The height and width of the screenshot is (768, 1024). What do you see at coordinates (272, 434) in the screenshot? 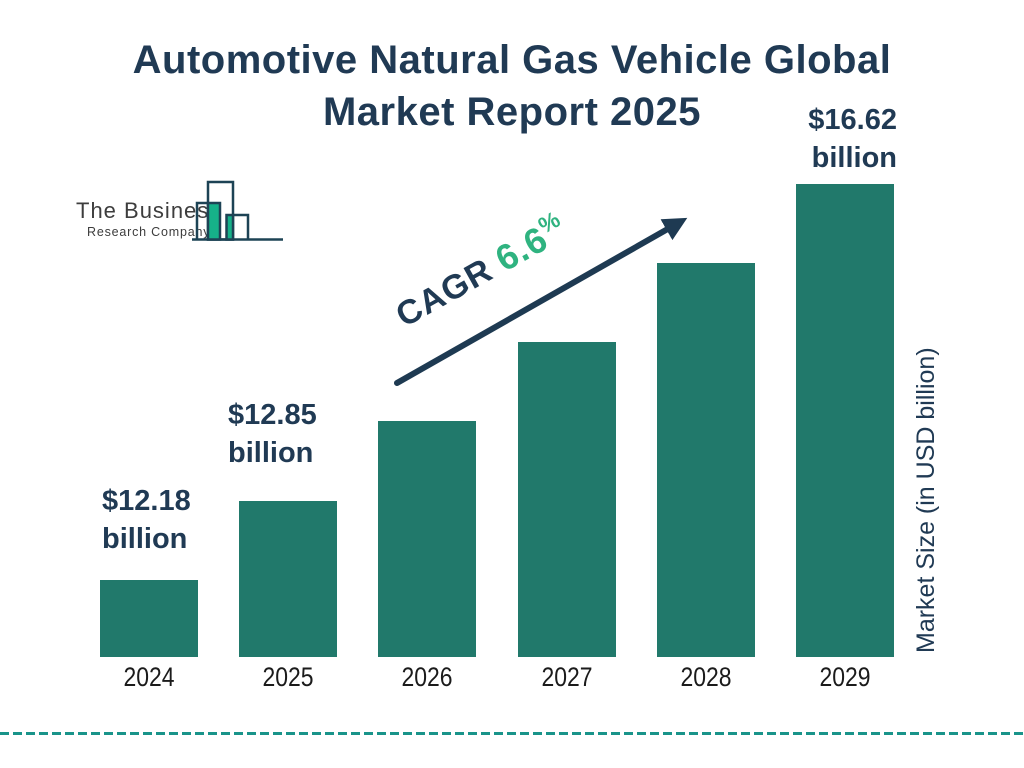
I see `value-label-2025: $12.85 billion` at bounding box center [272, 434].